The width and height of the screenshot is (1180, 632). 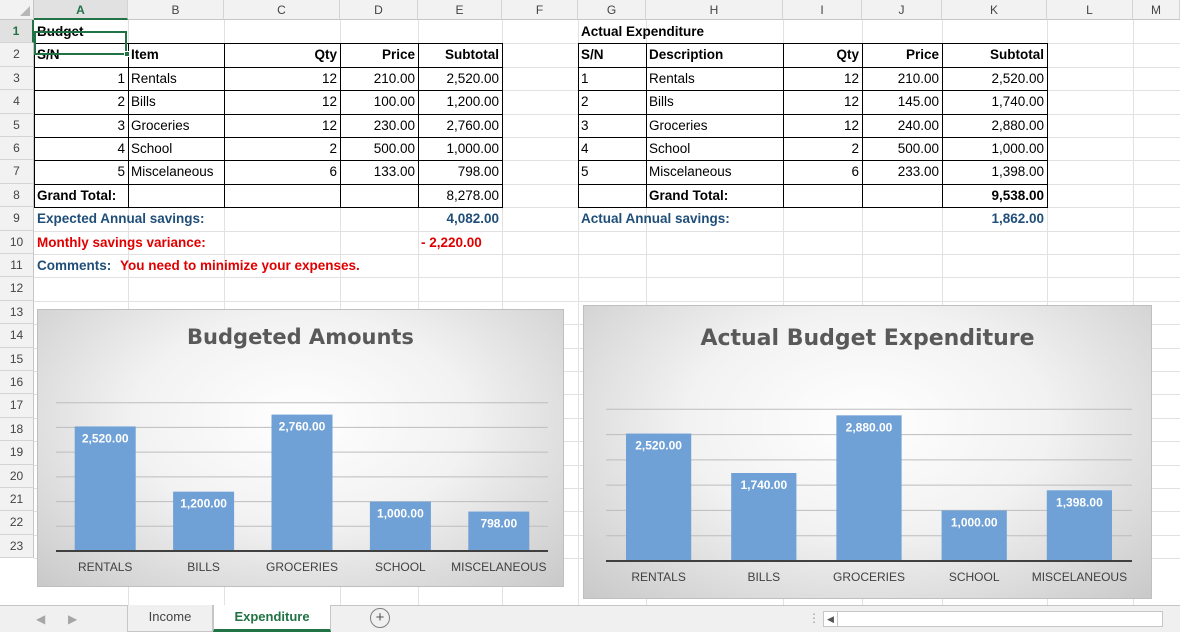 I want to click on column-header: F, so click(x=540, y=10).